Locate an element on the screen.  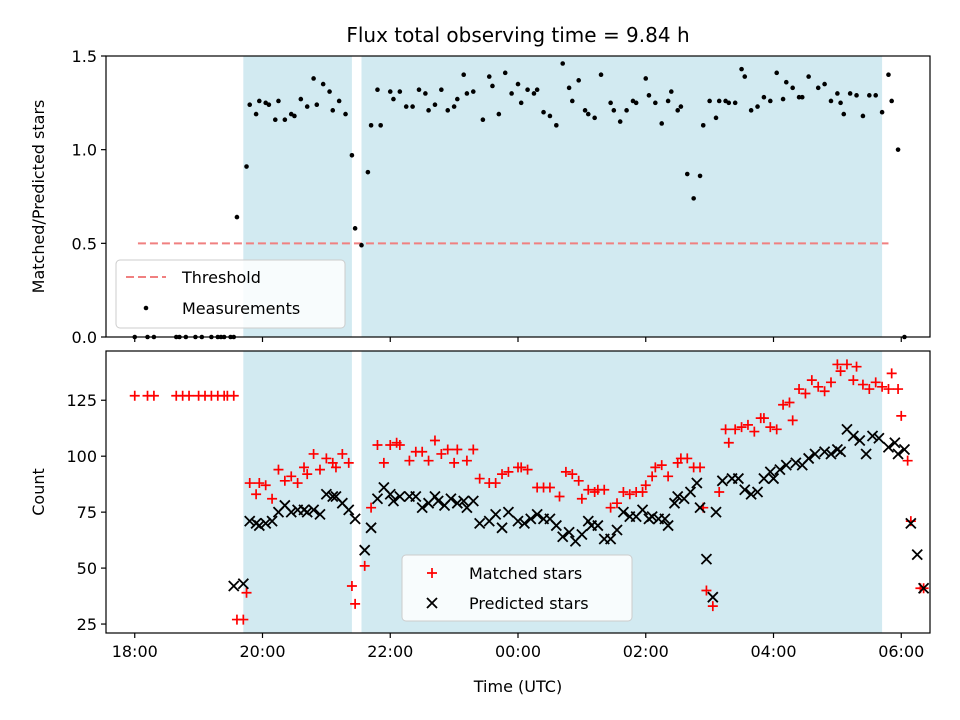
legend-box is located at coordinates (517, 588).